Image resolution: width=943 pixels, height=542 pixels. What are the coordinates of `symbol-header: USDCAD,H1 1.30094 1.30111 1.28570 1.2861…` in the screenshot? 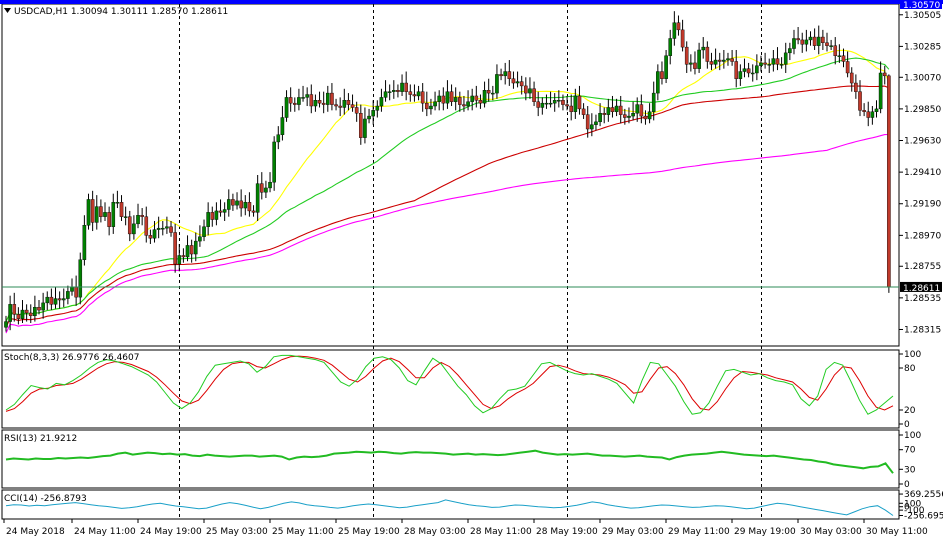 It's located at (121, 12).